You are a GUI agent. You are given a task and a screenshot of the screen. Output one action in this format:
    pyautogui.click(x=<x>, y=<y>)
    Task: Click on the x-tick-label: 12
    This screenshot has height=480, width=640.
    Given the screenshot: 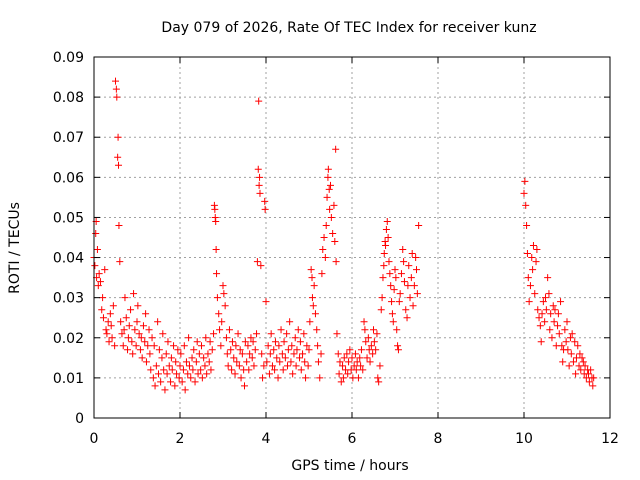 What is the action you would take?
    pyautogui.click(x=610, y=439)
    